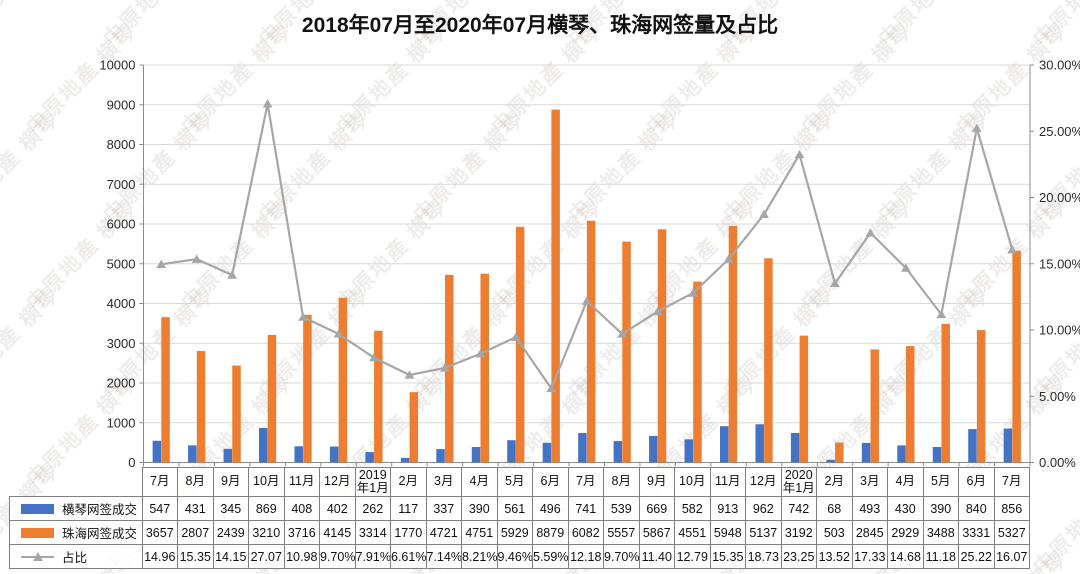 This screenshot has width=1080, height=574. I want to click on month-header: 9月, so click(230, 482).